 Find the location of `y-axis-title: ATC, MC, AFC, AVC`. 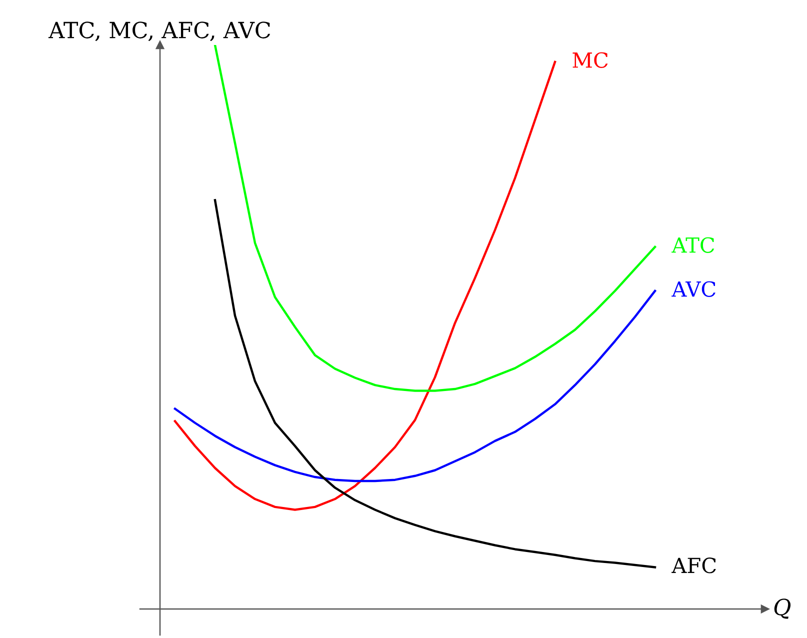

y-axis-title: ATC, MC, AFC, AVC is located at coordinates (159, 32).